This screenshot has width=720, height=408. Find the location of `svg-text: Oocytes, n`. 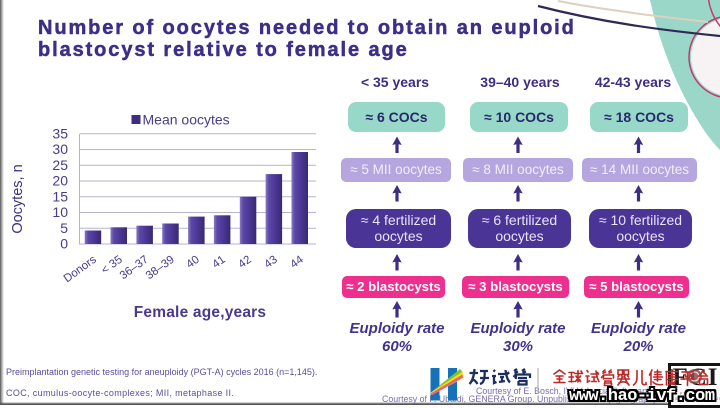

svg-text: Oocytes, n is located at coordinates (18, 198).